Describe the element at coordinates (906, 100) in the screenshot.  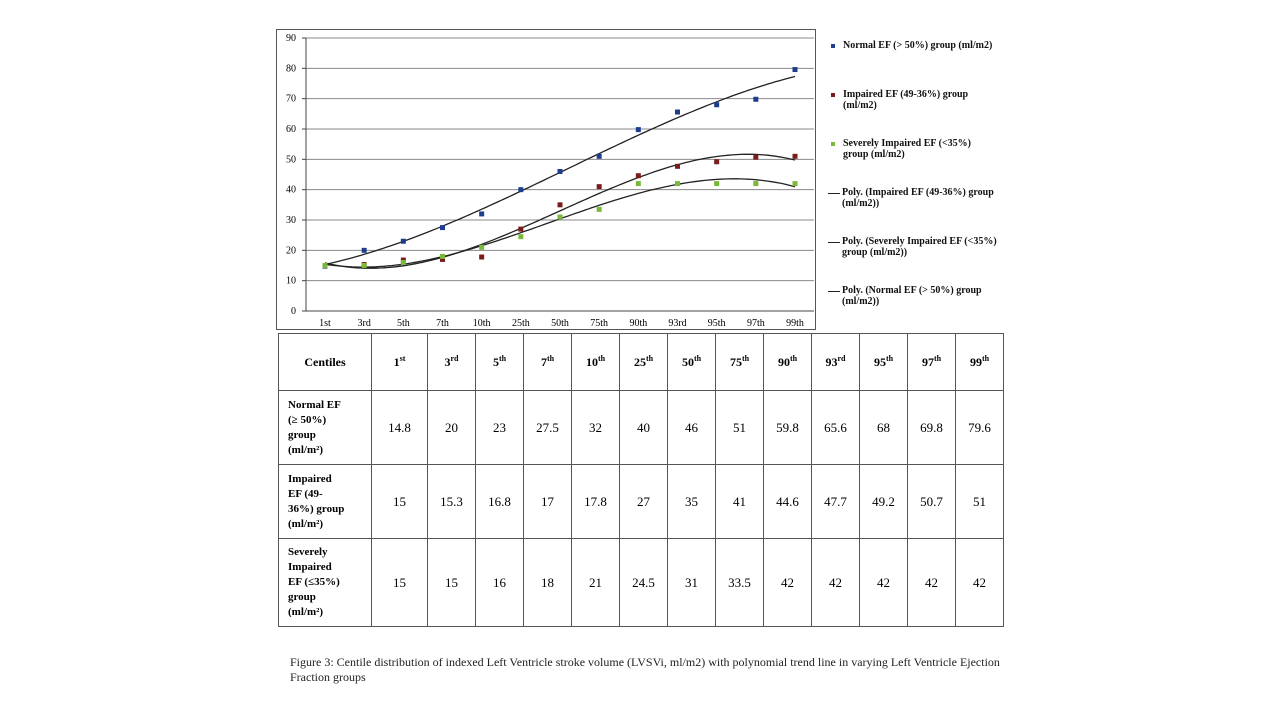
I see `legend-label: Impaired EF (49-36%) group (ml/m2)` at that location.